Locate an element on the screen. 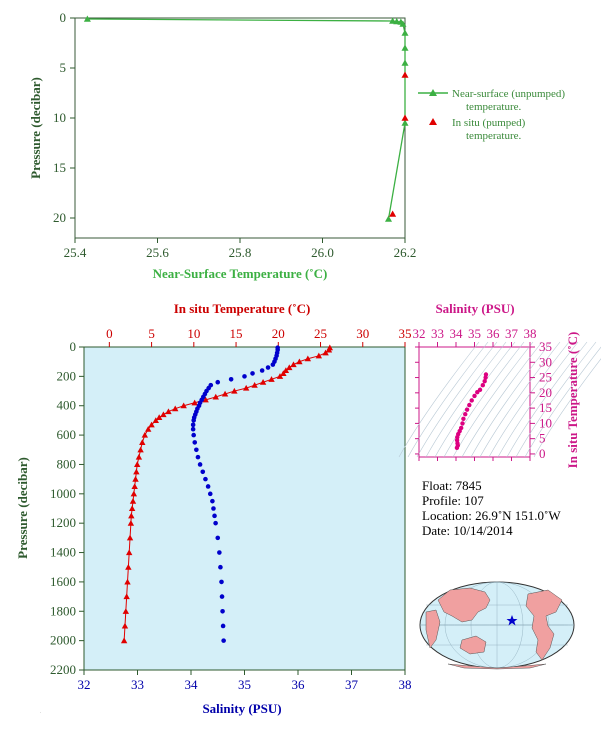  legend-label-pumped-2: temperature. is located at coordinates (494, 136).